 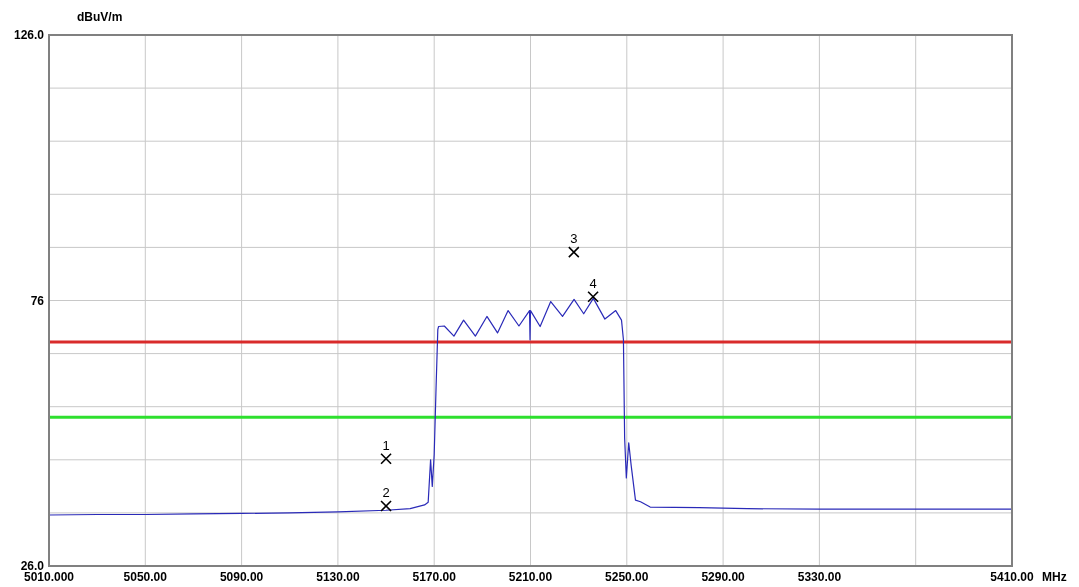 I want to click on y-tick-label: 126.0, so click(x=29, y=35).